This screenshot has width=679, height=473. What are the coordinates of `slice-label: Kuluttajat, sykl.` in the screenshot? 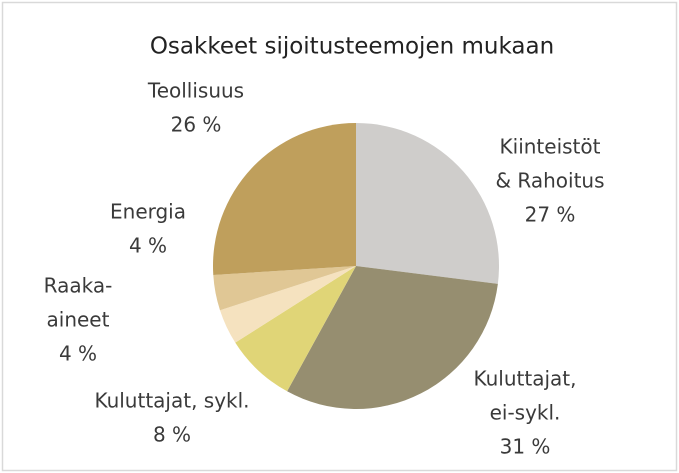 It's located at (171, 401).